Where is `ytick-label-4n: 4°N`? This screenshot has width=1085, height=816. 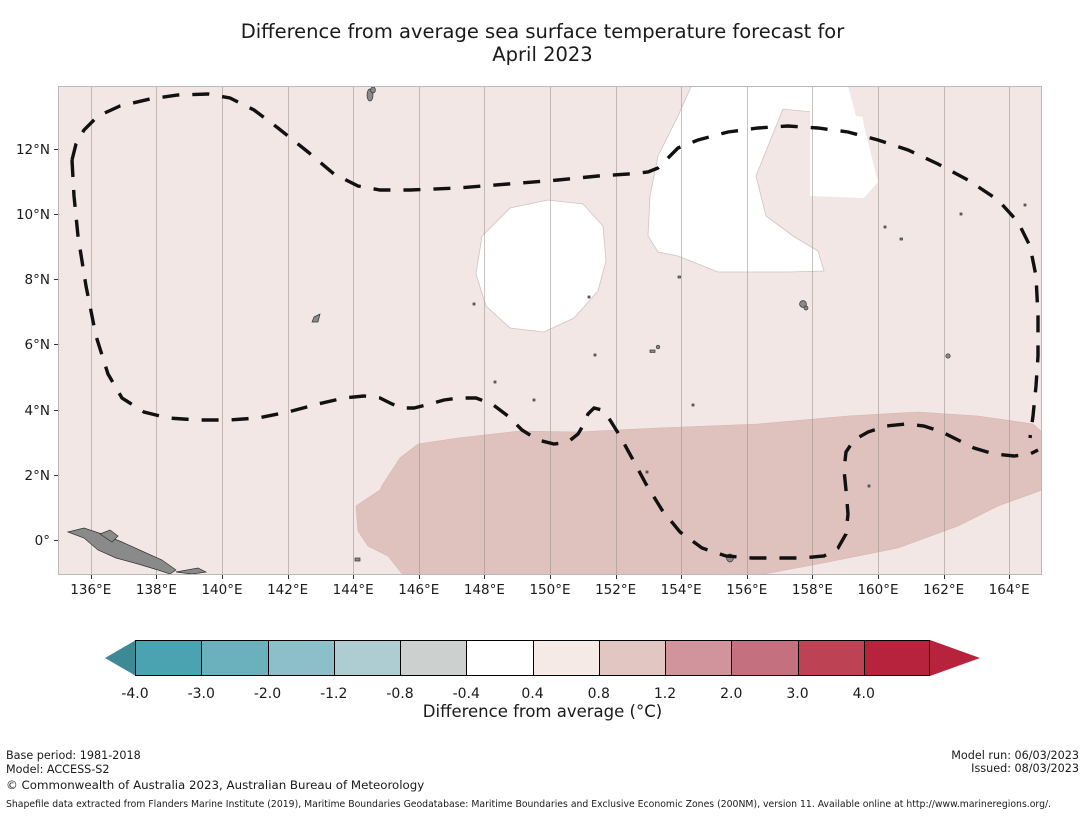 ytick-label-4n: 4°N is located at coordinates (37, 411).